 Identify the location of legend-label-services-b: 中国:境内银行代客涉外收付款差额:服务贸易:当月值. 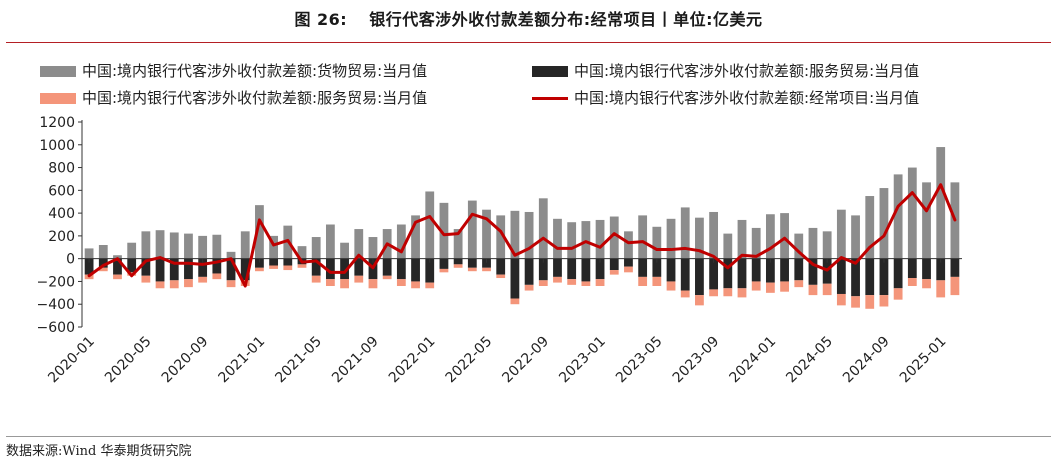
(255, 98).